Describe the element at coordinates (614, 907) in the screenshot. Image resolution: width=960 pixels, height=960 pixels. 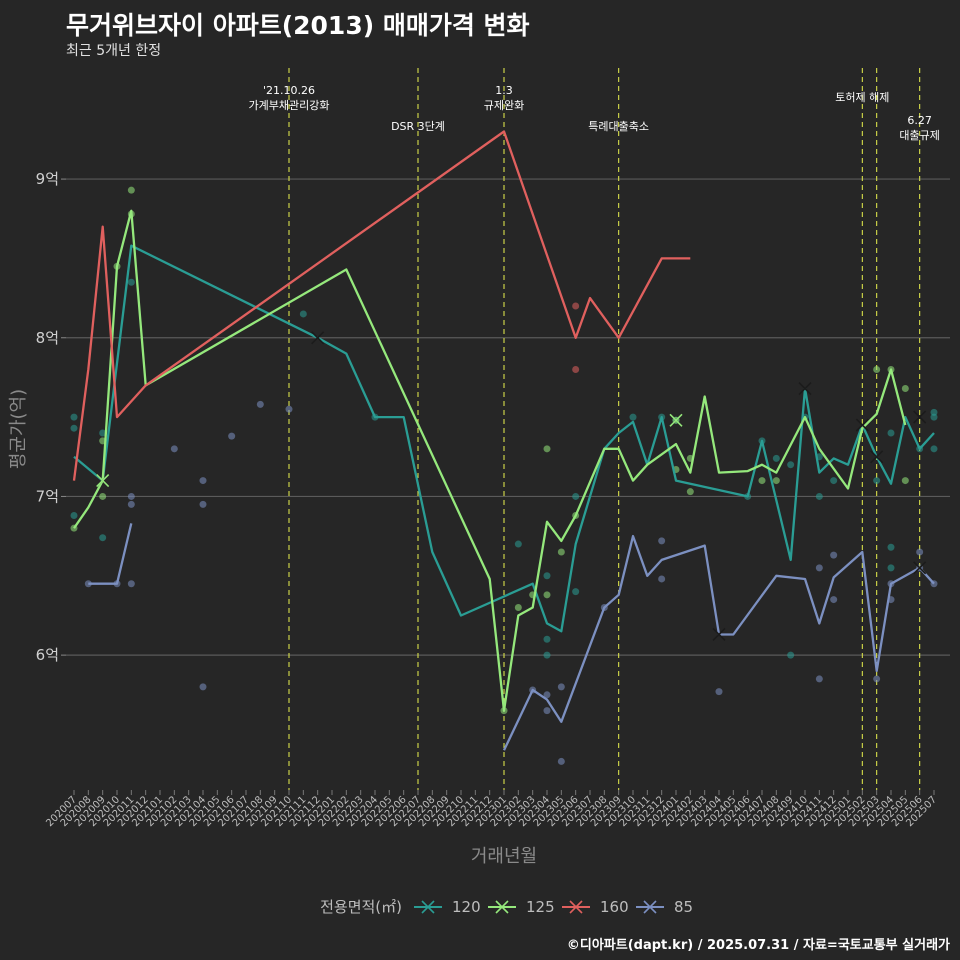
I see `legend-label: 160` at that location.